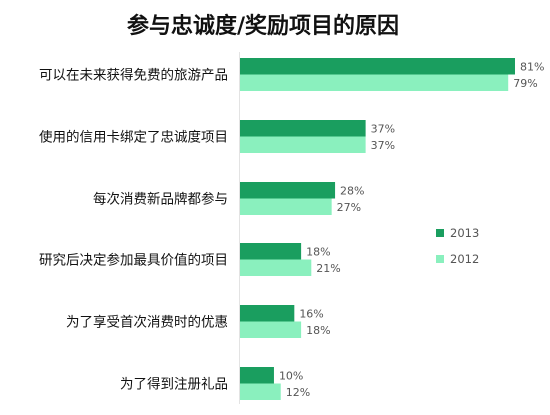 The image size is (550, 415). I want to click on category-label: 使用的信用卡绑定了忠诚度项目, so click(133, 137).